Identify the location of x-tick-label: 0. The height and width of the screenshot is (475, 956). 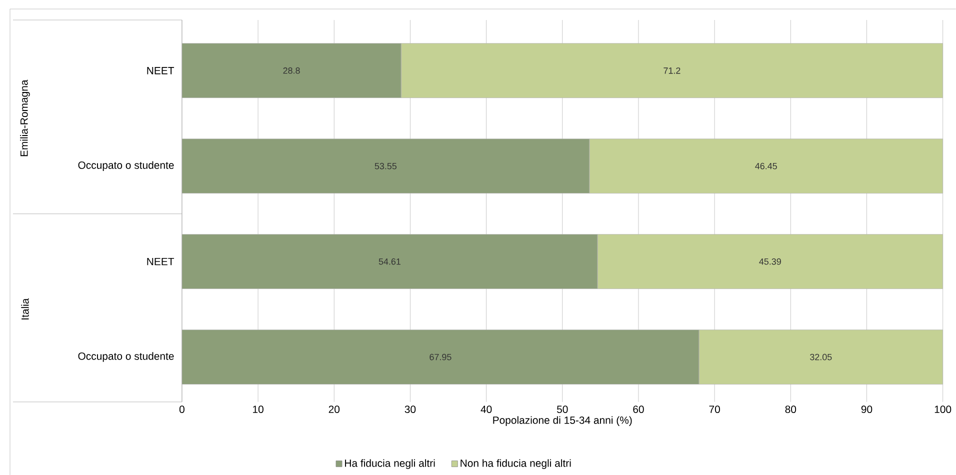
(181, 409).